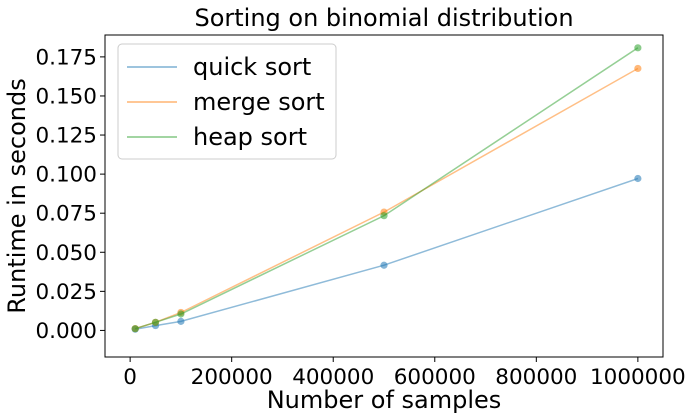 This screenshot has height=420, width=691. I want to click on y-tick-label: 0.075, so click(66, 214).